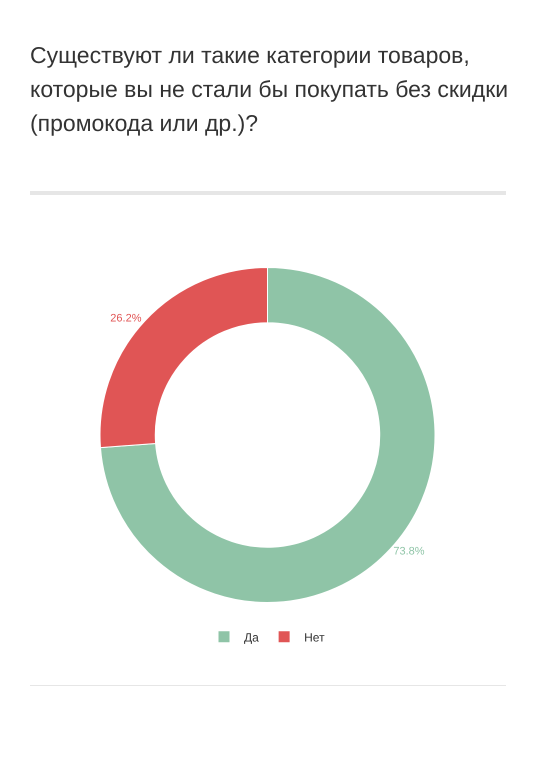 This screenshot has height=760, width=535. What do you see at coordinates (270, 89) in the screenshot?
I see `chart-title: Существуют ли такие категории товаров, которые вы не стали бы покупать без скидки (промокода или др.)?` at bounding box center [270, 89].